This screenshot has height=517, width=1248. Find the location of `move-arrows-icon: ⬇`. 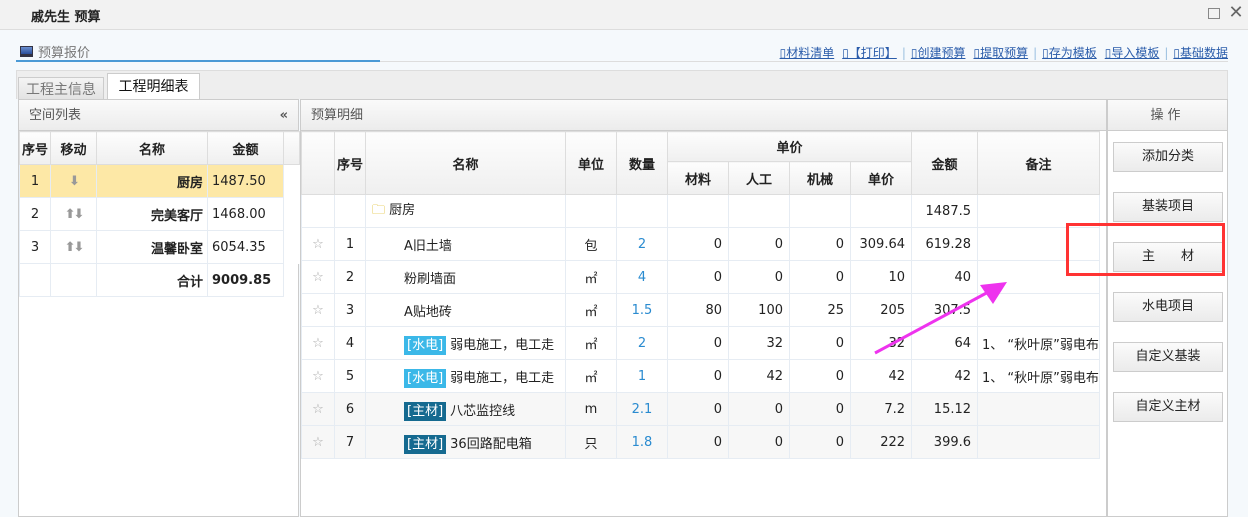

move-arrows-icon: ⬇ is located at coordinates (73, 181).